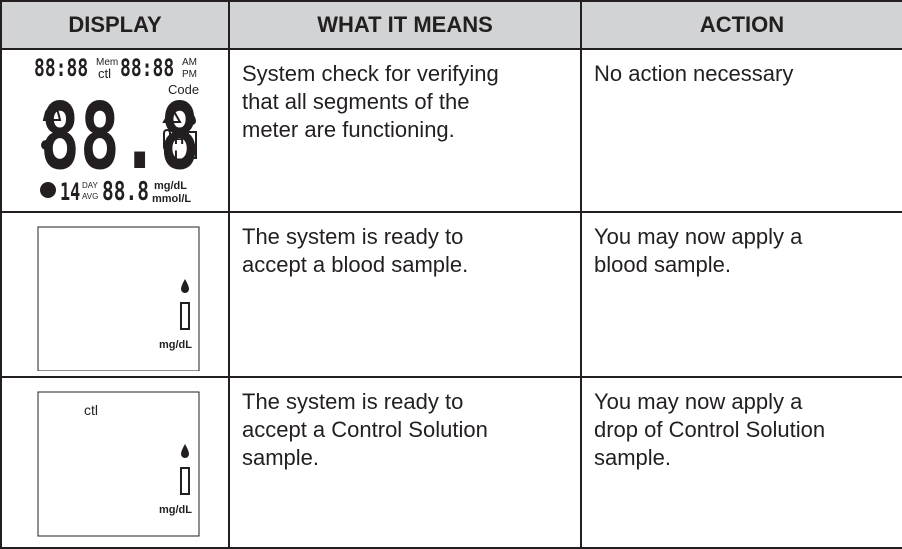 The height and width of the screenshot is (549, 902). Describe the element at coordinates (694, 73) in the screenshot. I see `text-line: No action necessary` at that location.